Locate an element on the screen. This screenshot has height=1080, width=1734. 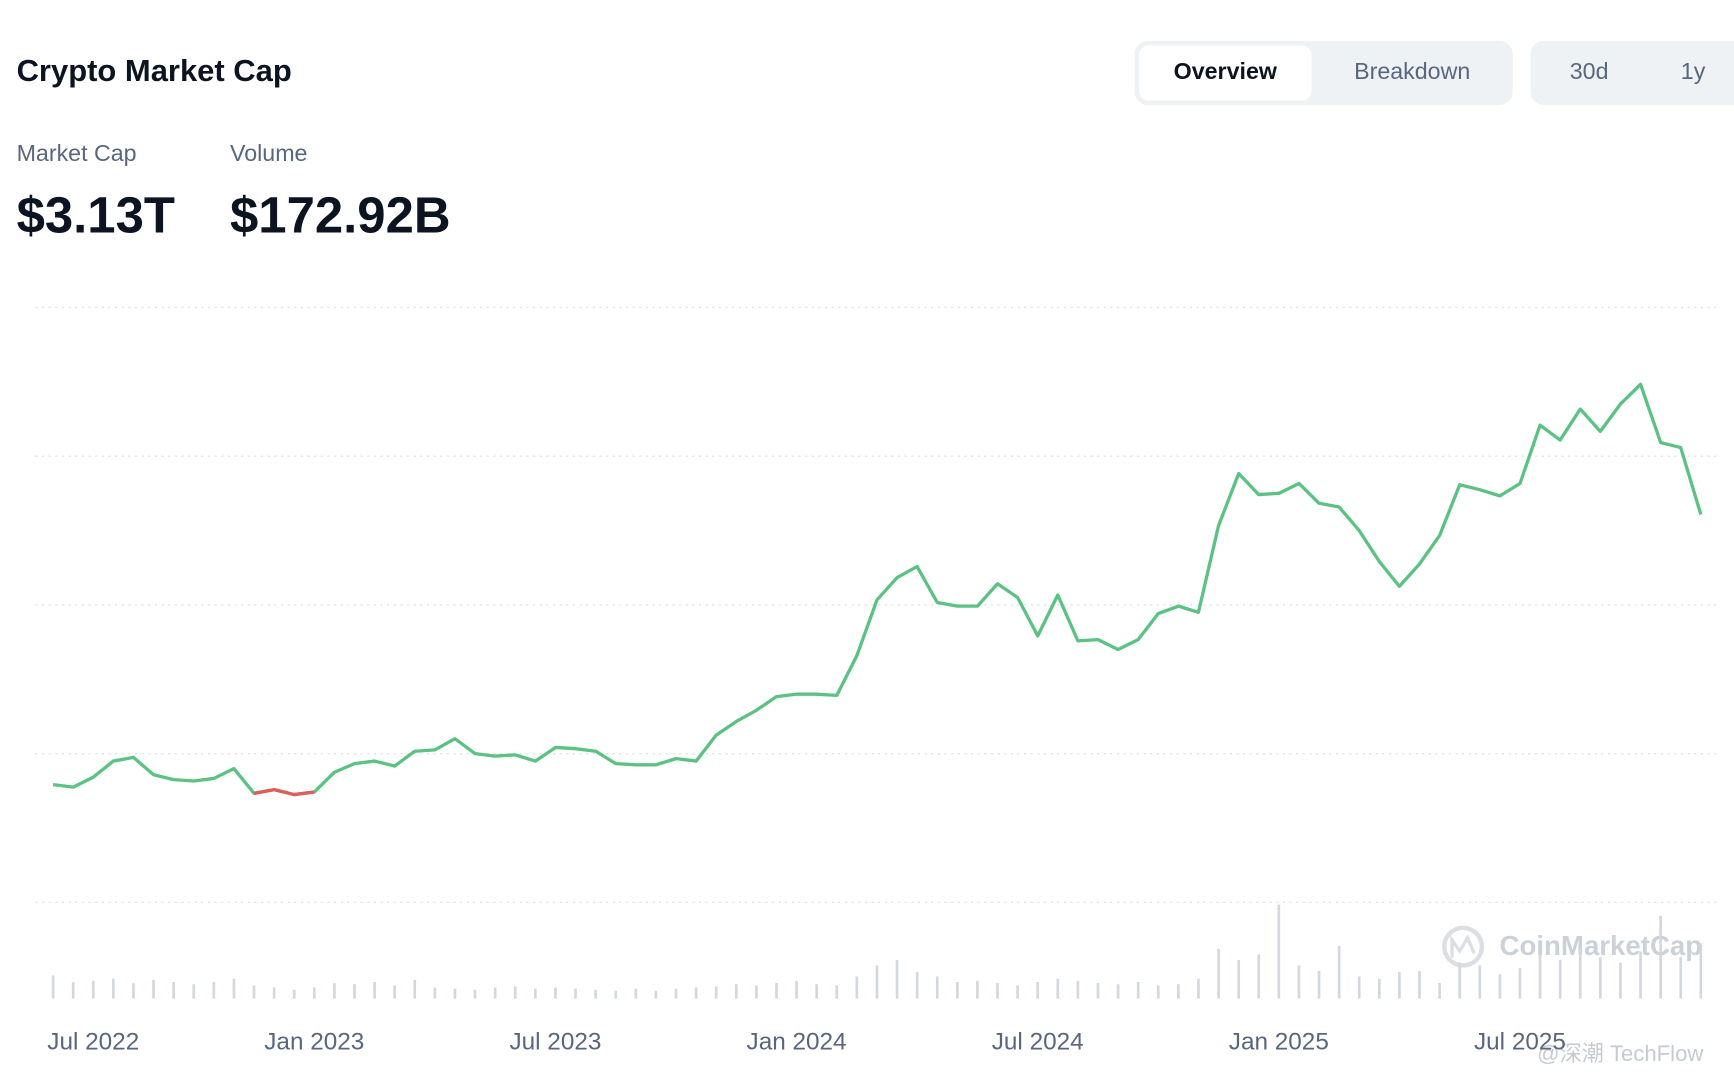
tab-active-bg is located at coordinates (1225, 73).